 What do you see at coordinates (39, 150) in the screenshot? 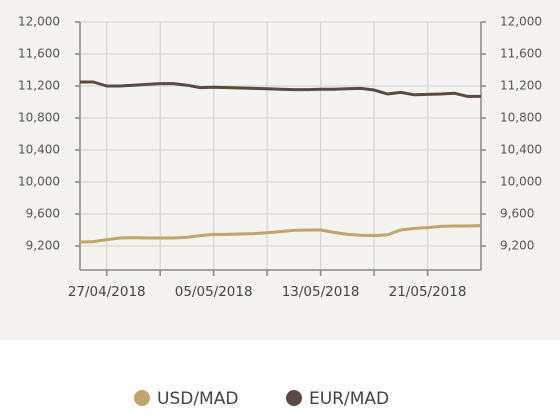
I see `y-tick-label: 10,400` at bounding box center [39, 150].